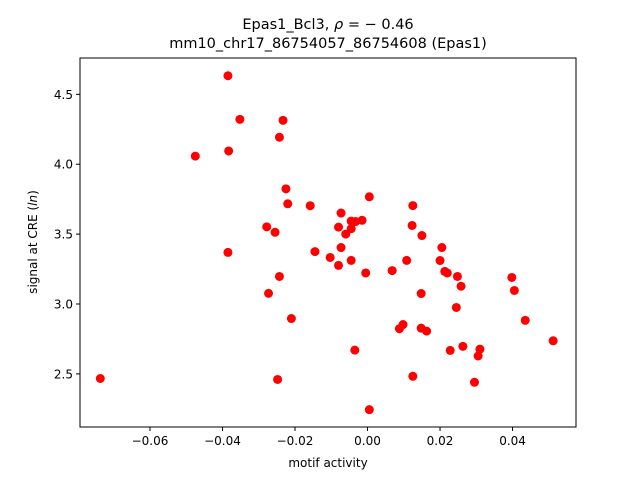 Image resolution: width=640 pixels, height=480 pixels. What do you see at coordinates (440, 441) in the screenshot?
I see `x-tick-label-4: 0.02` at bounding box center [440, 441].